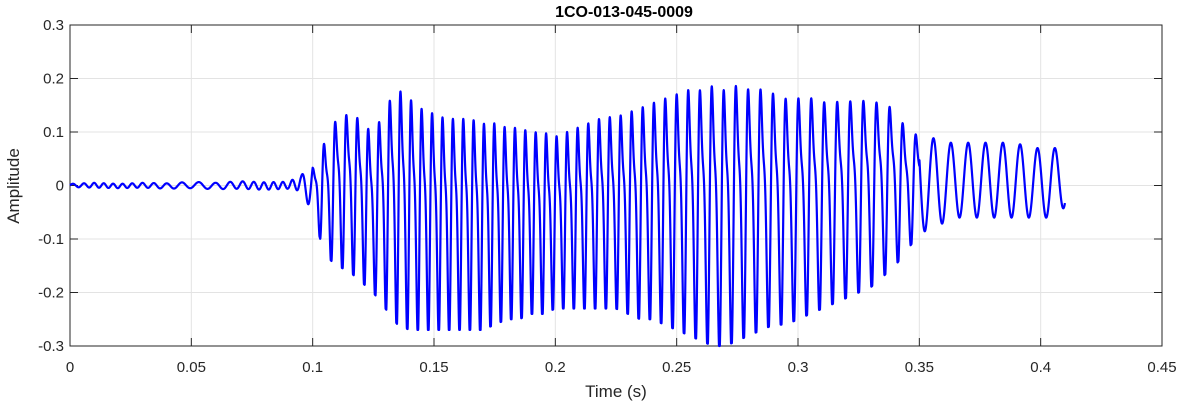 The image size is (1182, 404). I want to click on y-tick-label: -0.1, so click(51, 239).